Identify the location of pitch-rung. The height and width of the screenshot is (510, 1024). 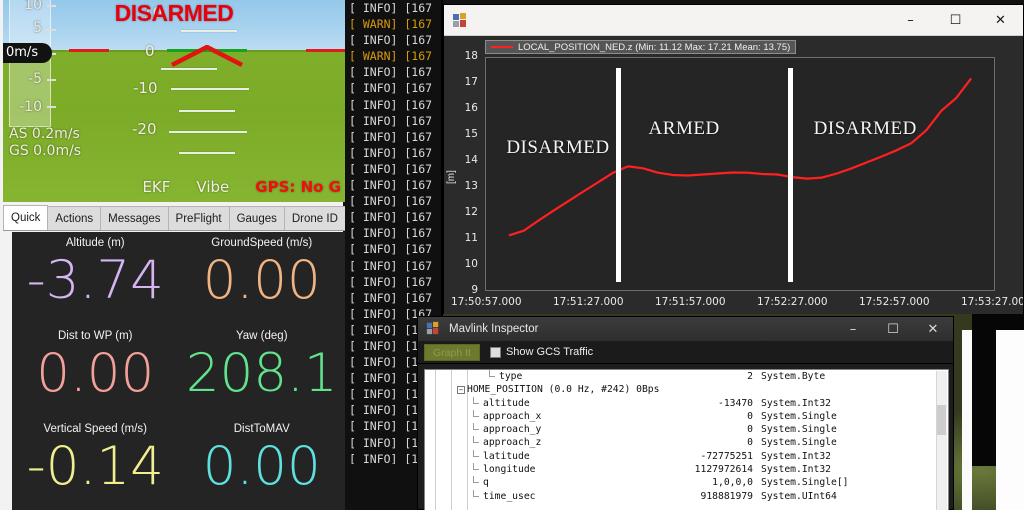
(208, 132).